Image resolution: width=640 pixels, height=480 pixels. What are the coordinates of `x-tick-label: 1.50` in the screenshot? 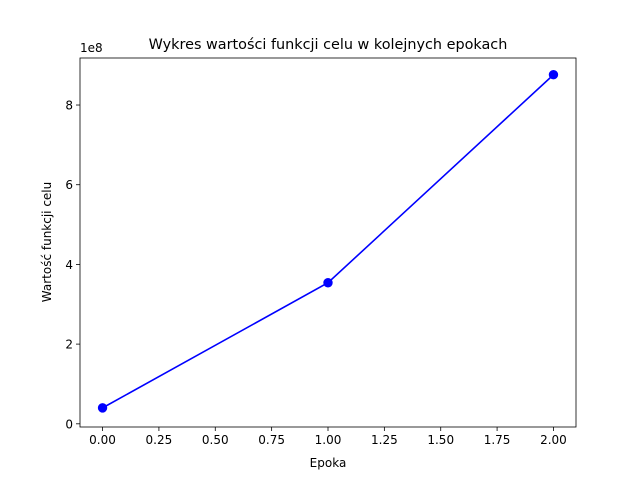 It's located at (440, 440).